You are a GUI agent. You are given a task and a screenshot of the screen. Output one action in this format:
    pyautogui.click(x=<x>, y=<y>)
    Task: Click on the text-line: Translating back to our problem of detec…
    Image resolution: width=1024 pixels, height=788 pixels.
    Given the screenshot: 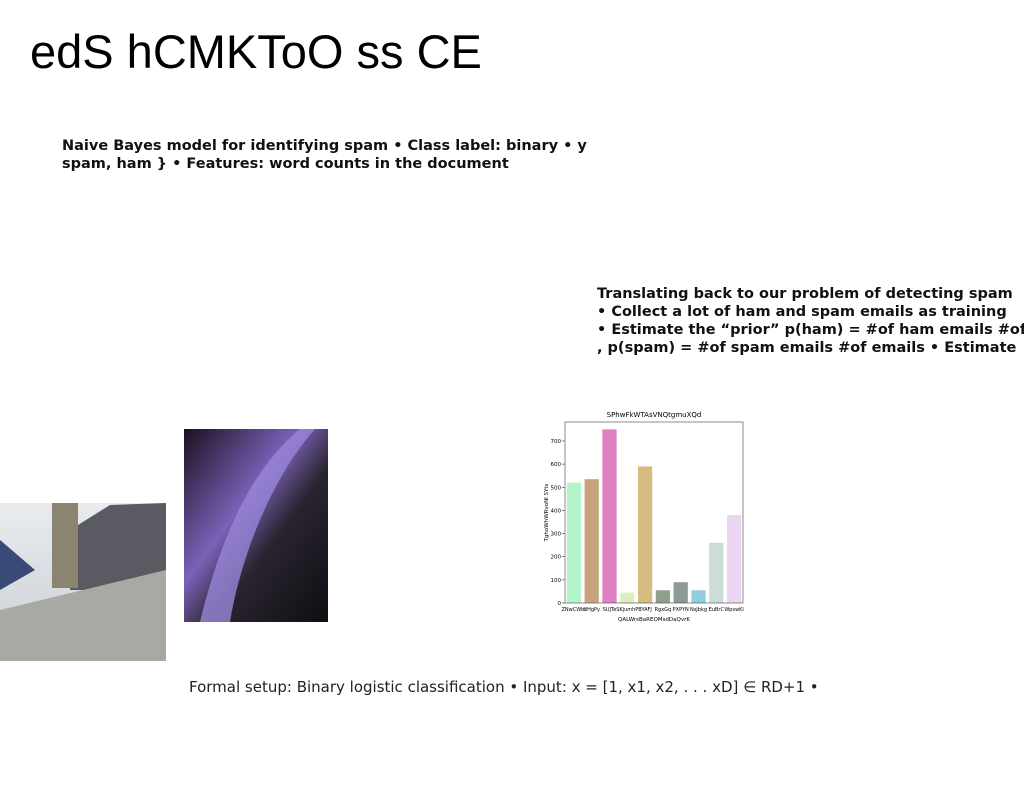 What is the action you would take?
    pyautogui.click(x=805, y=294)
    